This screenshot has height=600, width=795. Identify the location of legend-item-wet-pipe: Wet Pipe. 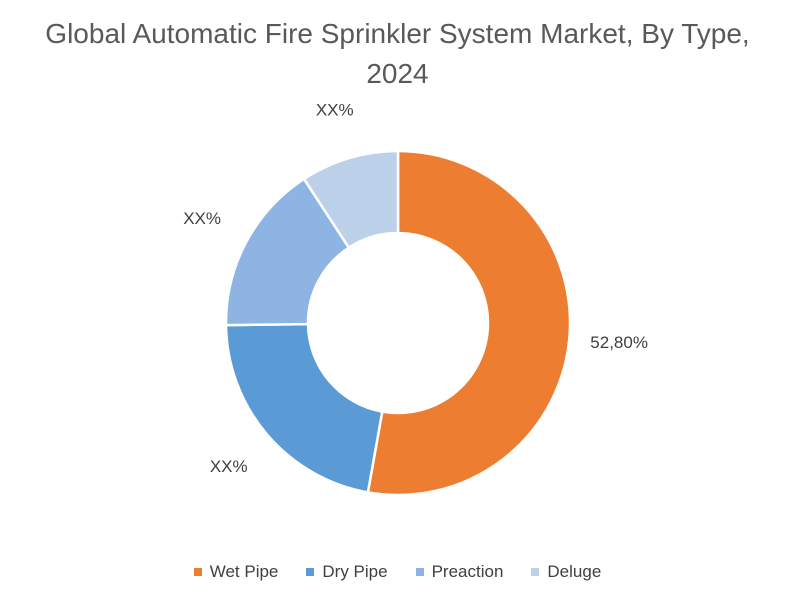
(236, 572).